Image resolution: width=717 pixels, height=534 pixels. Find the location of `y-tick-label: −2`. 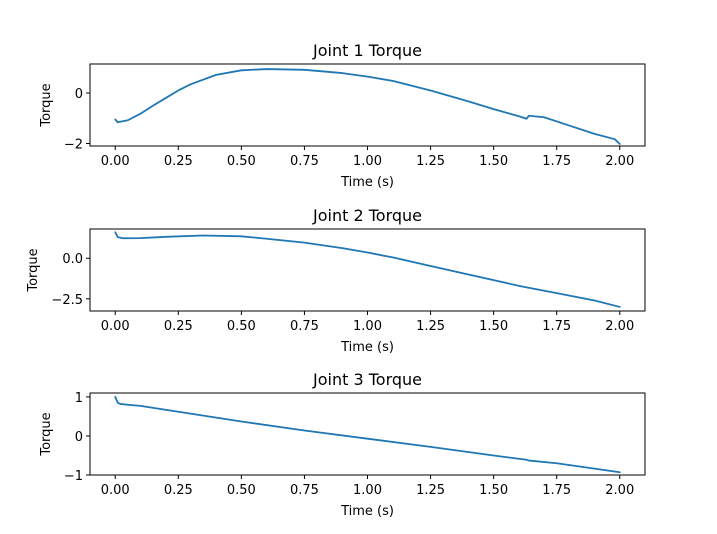

y-tick-label: −2 is located at coordinates (73, 144).